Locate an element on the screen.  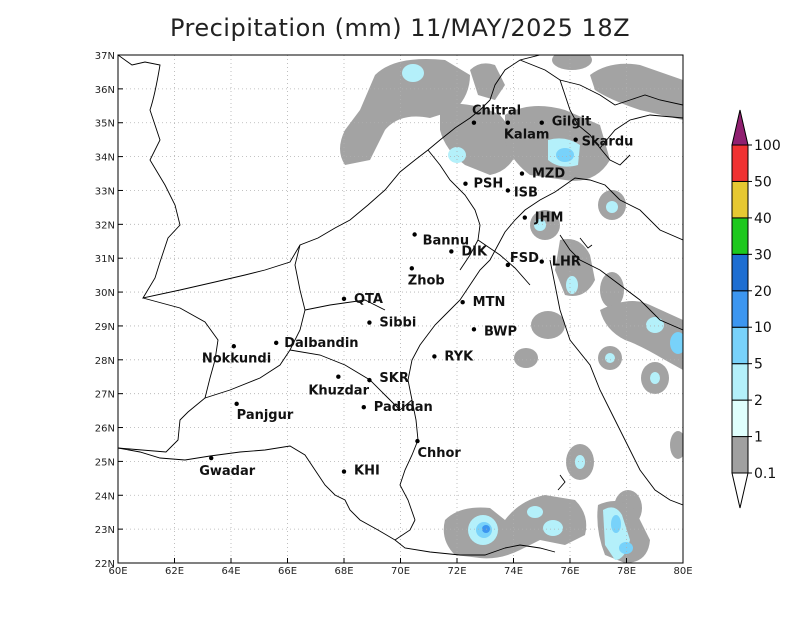
y-tick-label: 24N is located at coordinates (105, 496).